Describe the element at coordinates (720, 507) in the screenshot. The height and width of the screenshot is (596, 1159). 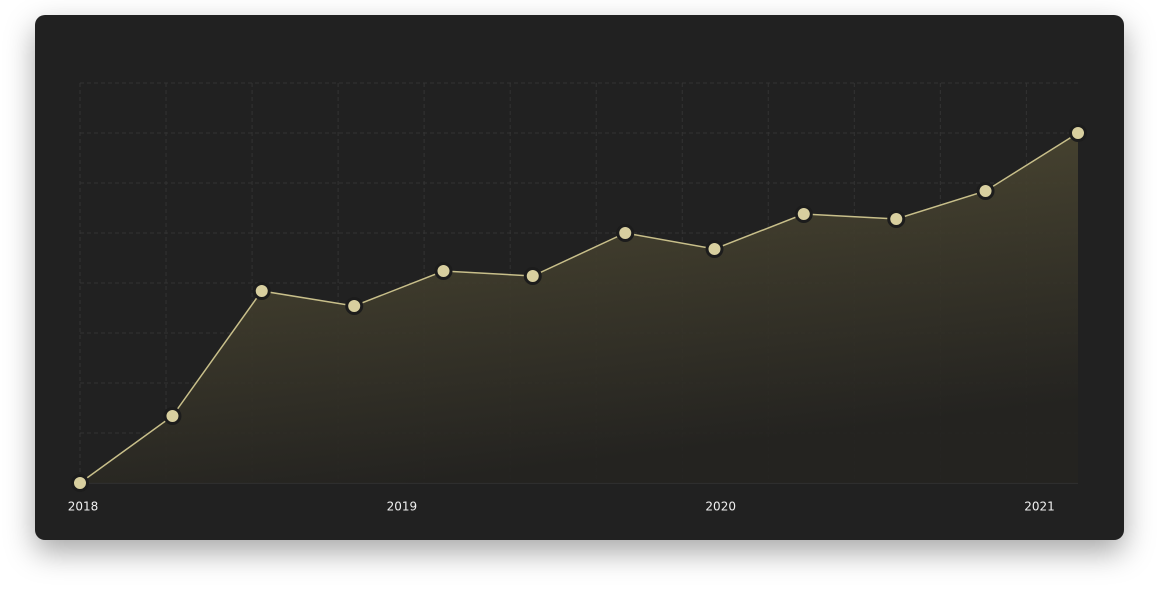
I see `x-tick-label: 2020` at that location.